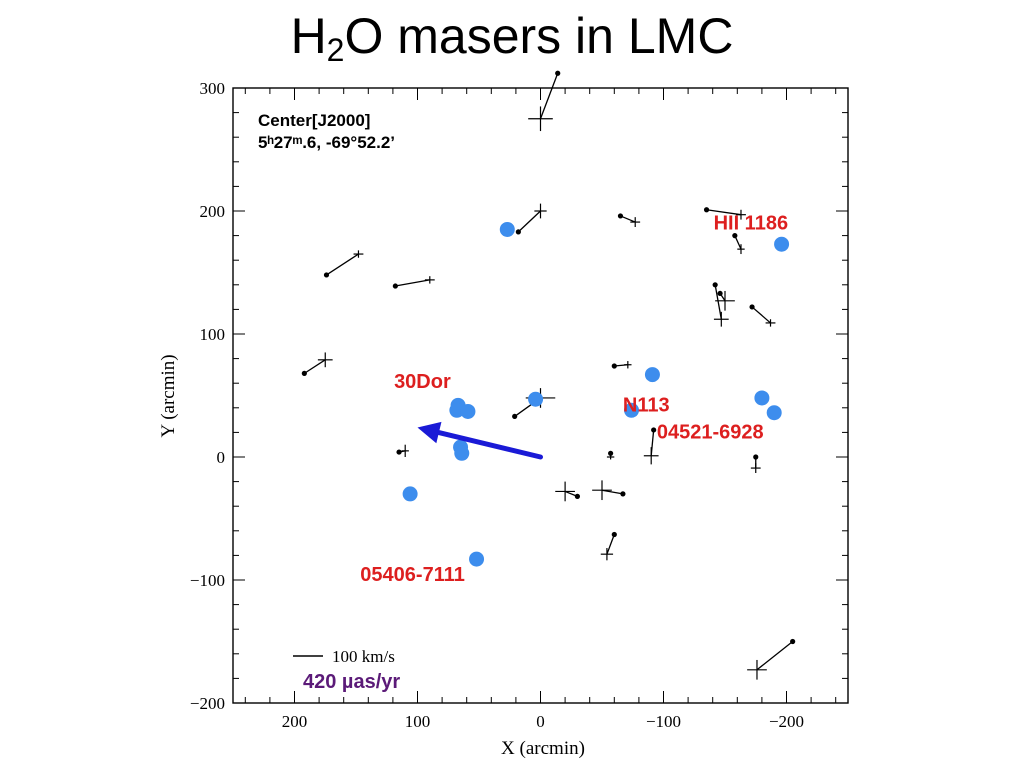  I want to click on y-tick-label: 300, so click(213, 88).